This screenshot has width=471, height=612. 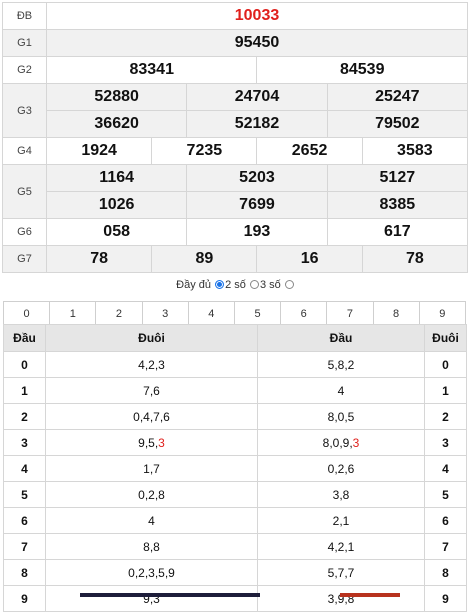 I want to click on head-values: 2,1, so click(x=341, y=520).